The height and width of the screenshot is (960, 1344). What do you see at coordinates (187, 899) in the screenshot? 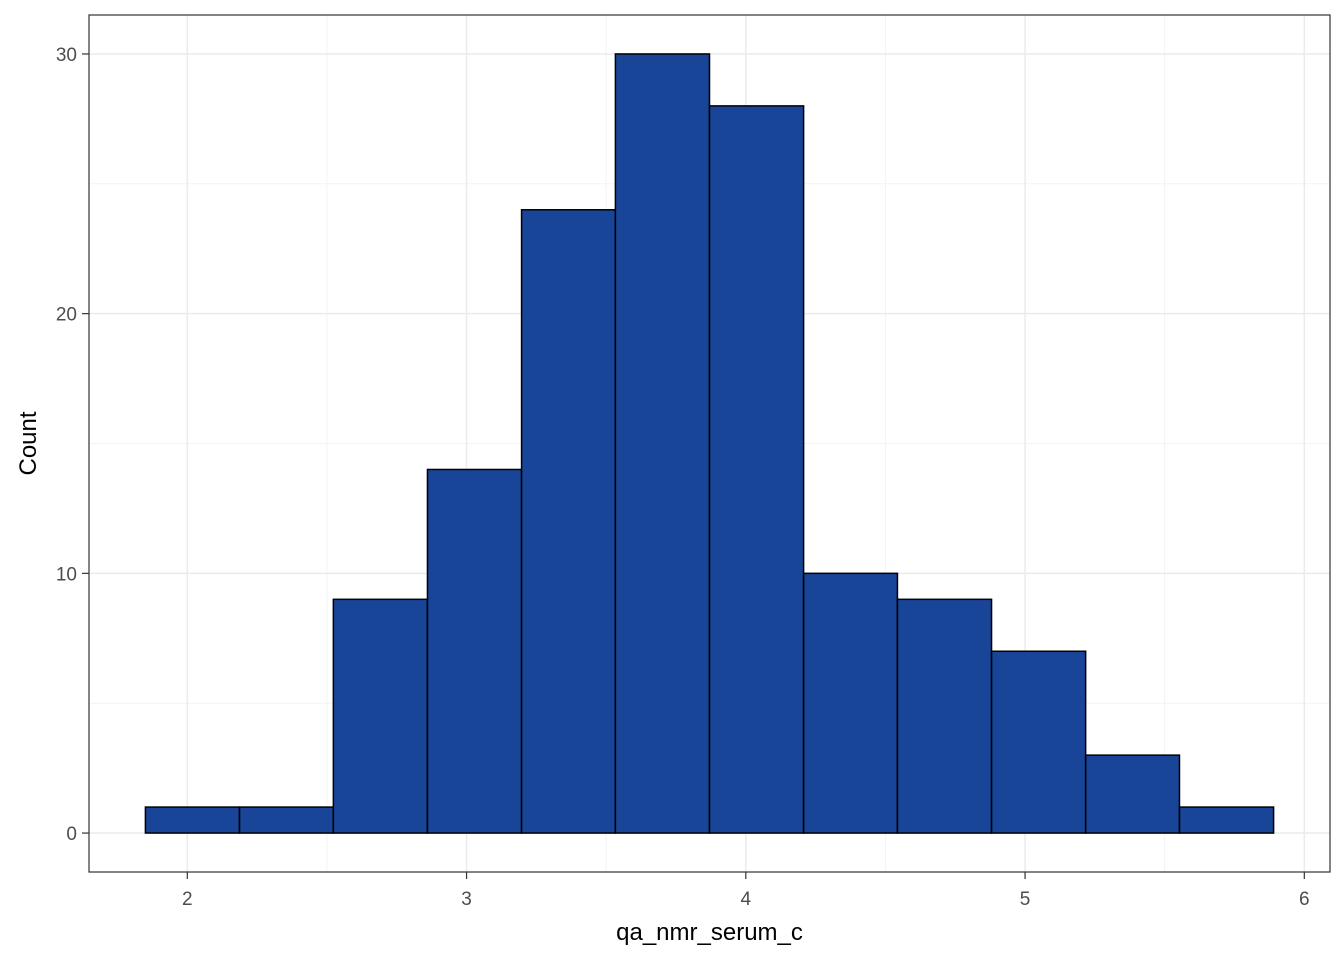
I see `x-tick-label: 2` at bounding box center [187, 899].